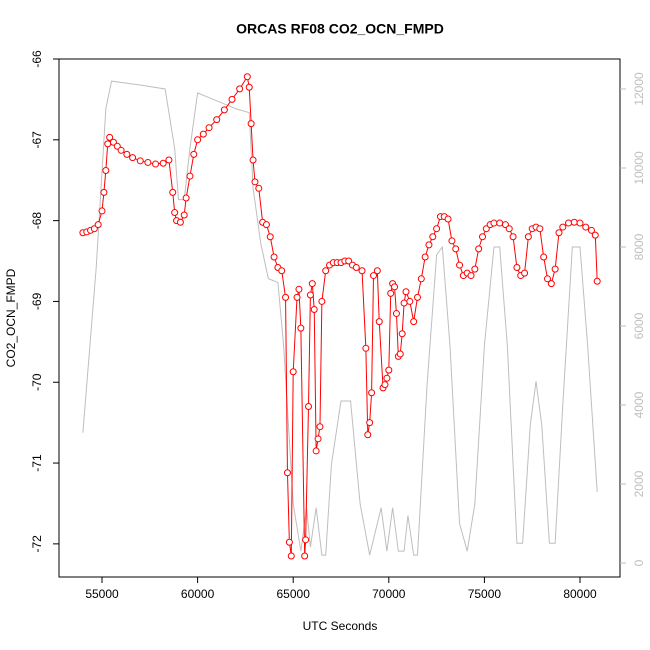  What do you see at coordinates (37, 463) in the screenshot?
I see `y-tick-label: -71` at bounding box center [37, 463].